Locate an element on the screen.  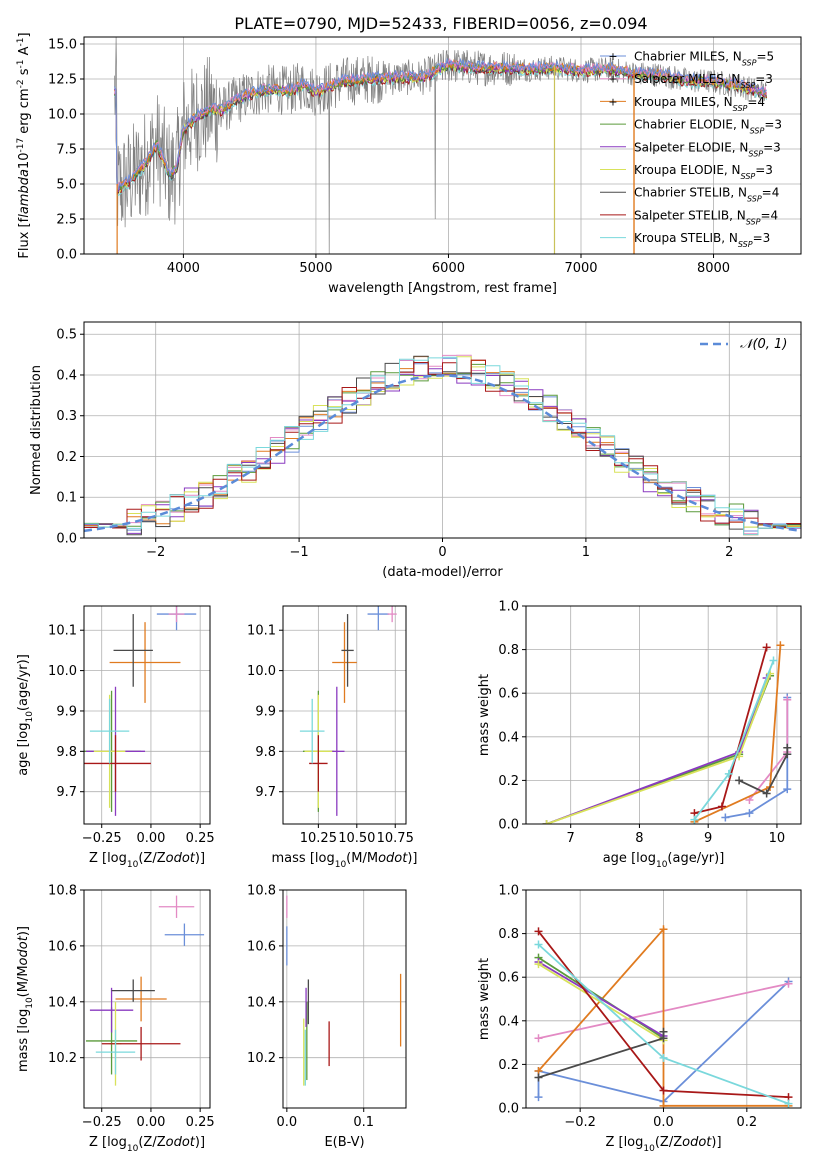
series-salpeter-stelib is located at coordinates (730, 730).